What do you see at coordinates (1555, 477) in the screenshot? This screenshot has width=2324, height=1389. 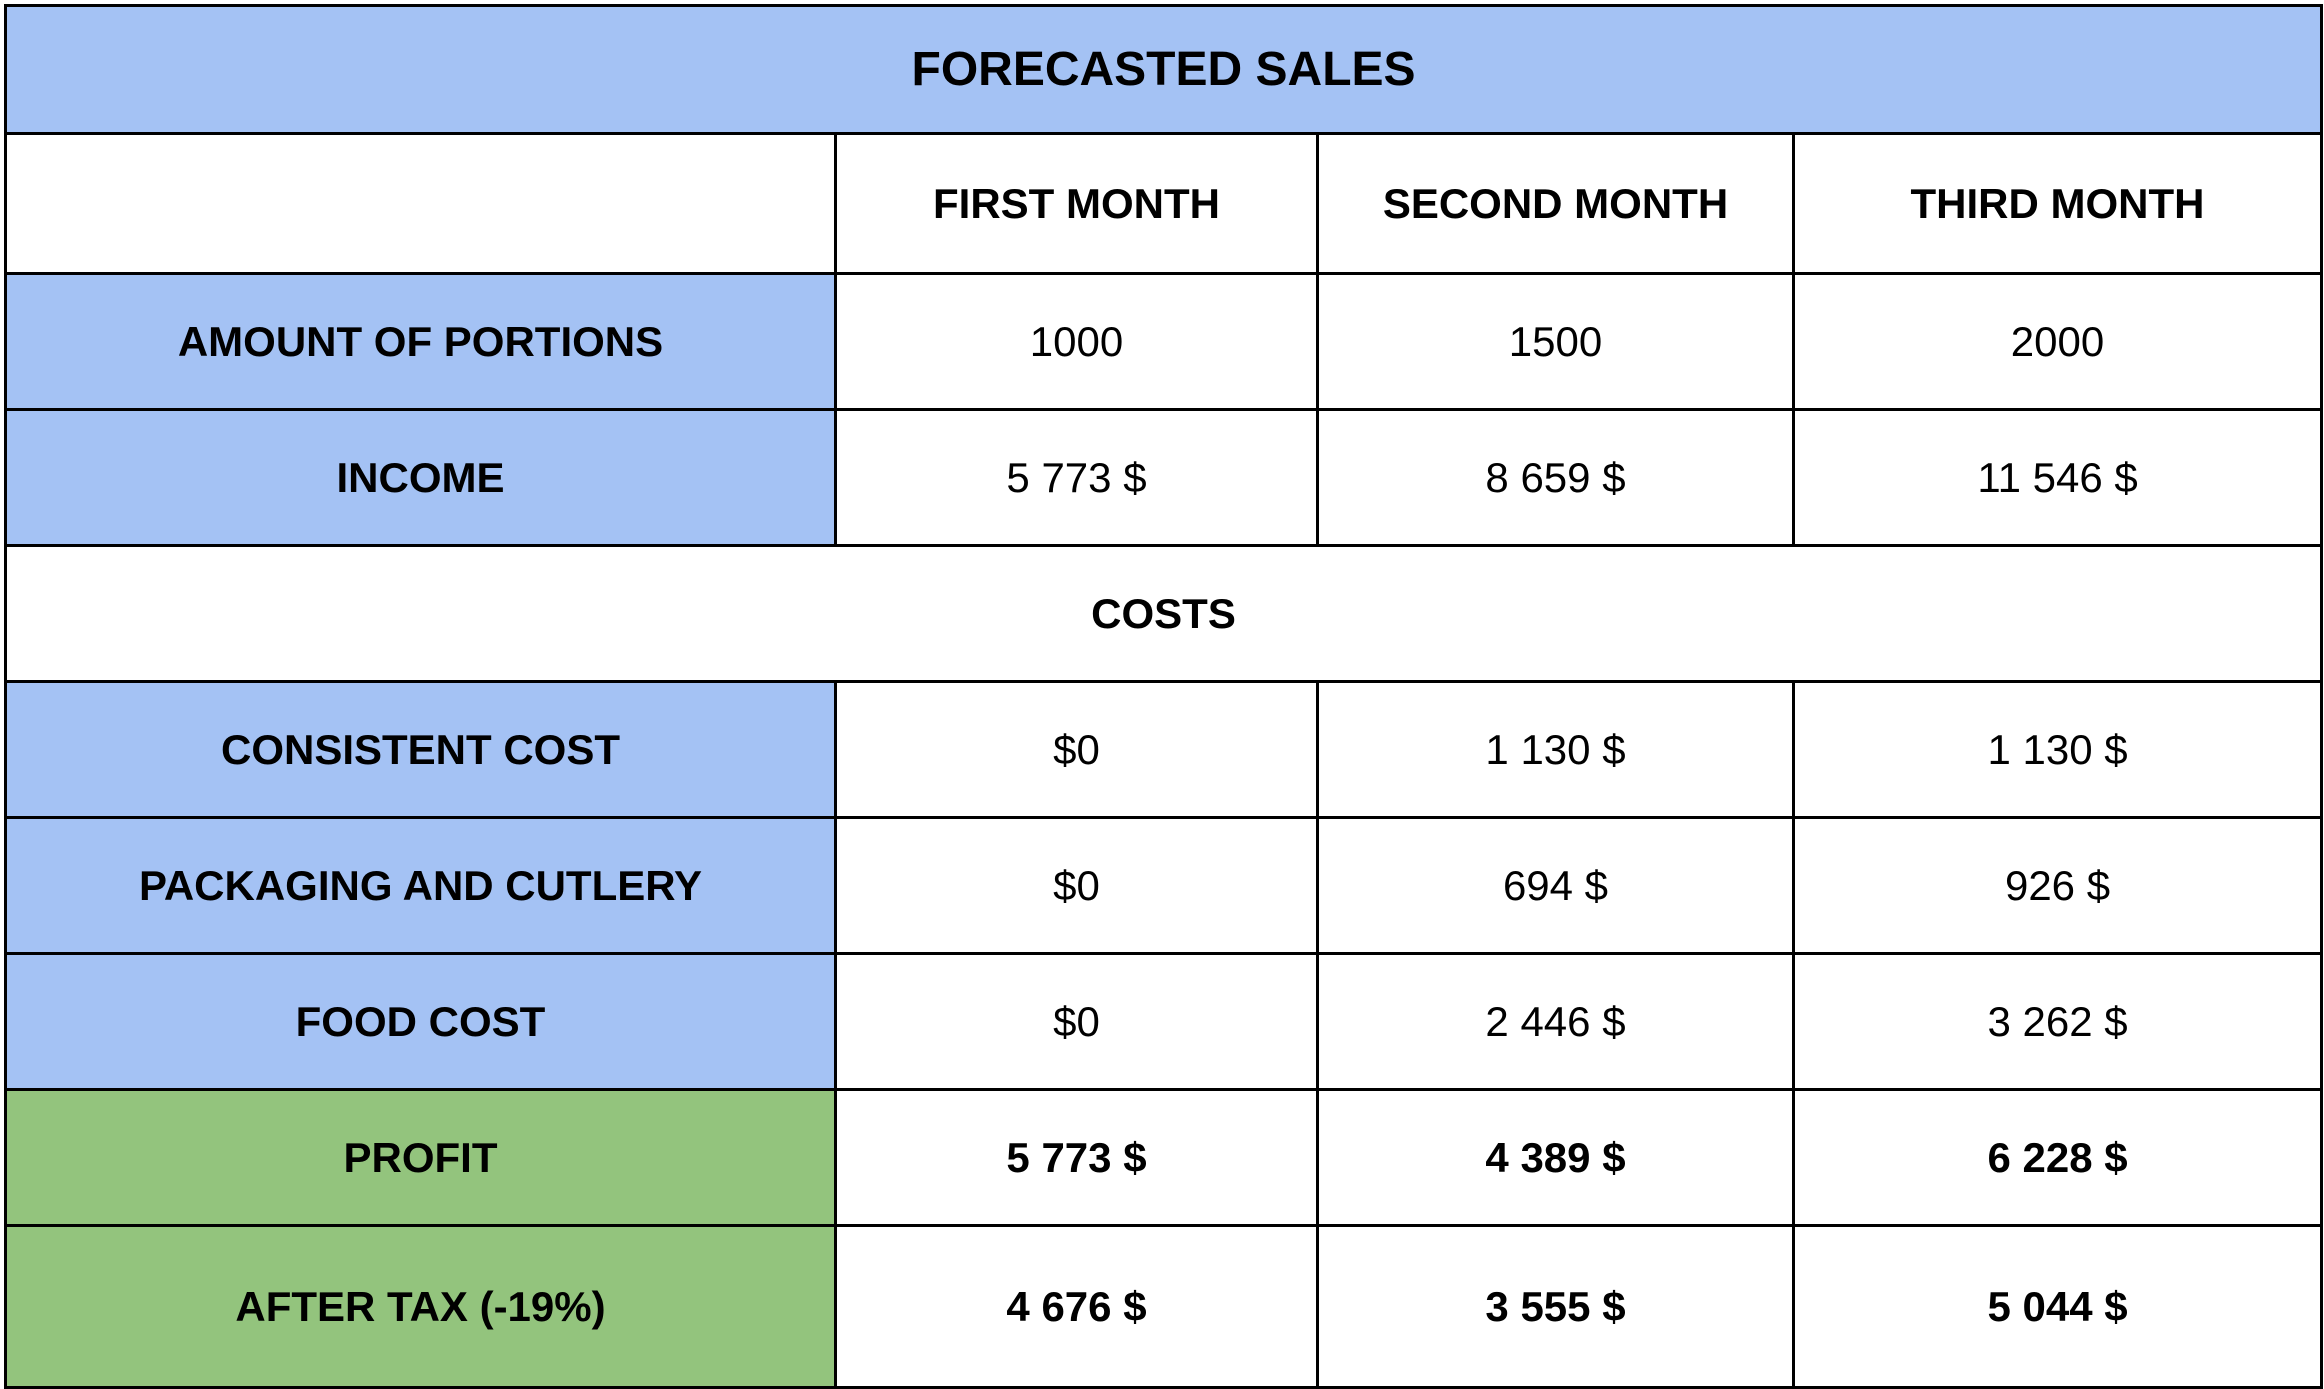 I see `cell-income-month2: 8 659 $` at bounding box center [1555, 477].